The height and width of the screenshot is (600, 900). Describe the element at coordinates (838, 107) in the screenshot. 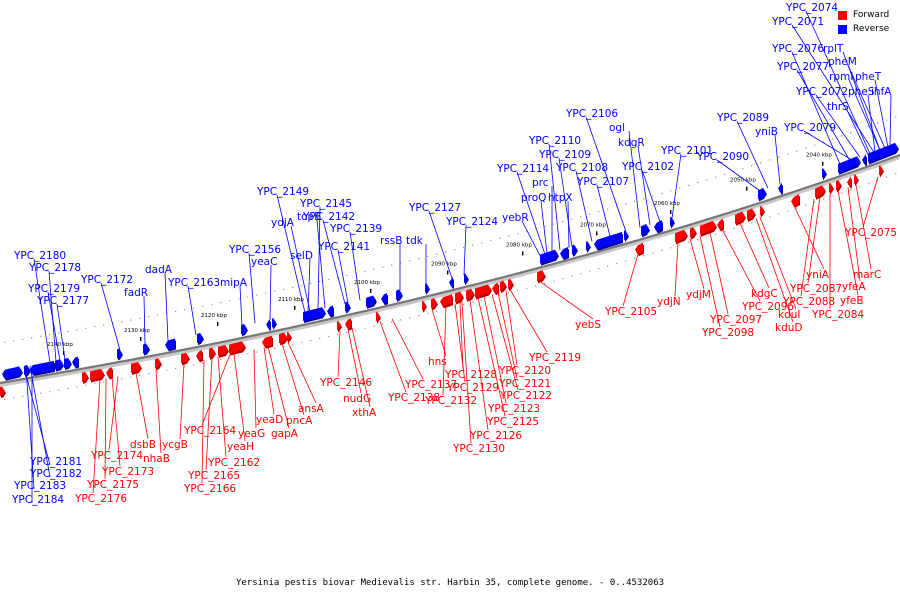

I see `reverse-label: thrS` at that location.